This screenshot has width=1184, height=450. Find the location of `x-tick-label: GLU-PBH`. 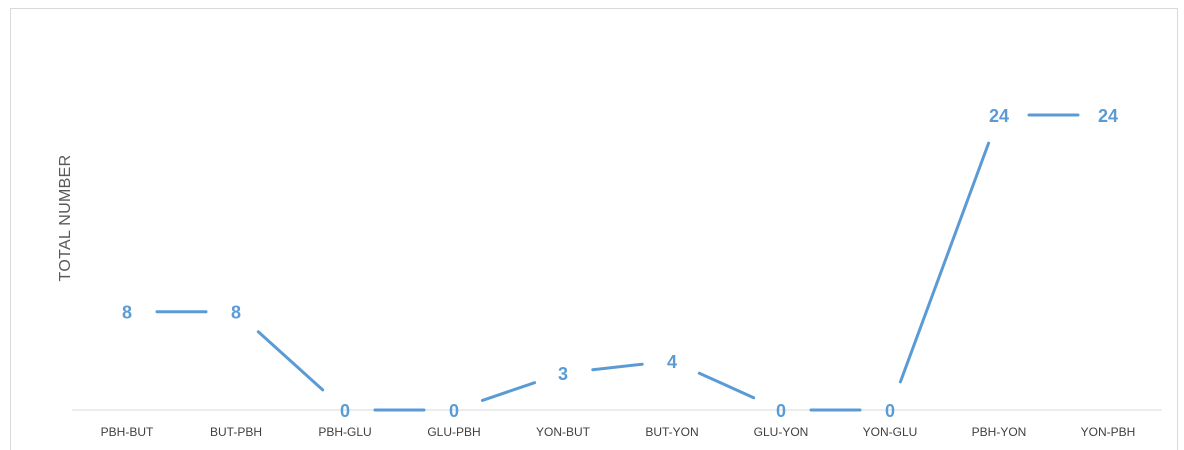

x-tick-label: GLU-PBH is located at coordinates (453, 432).